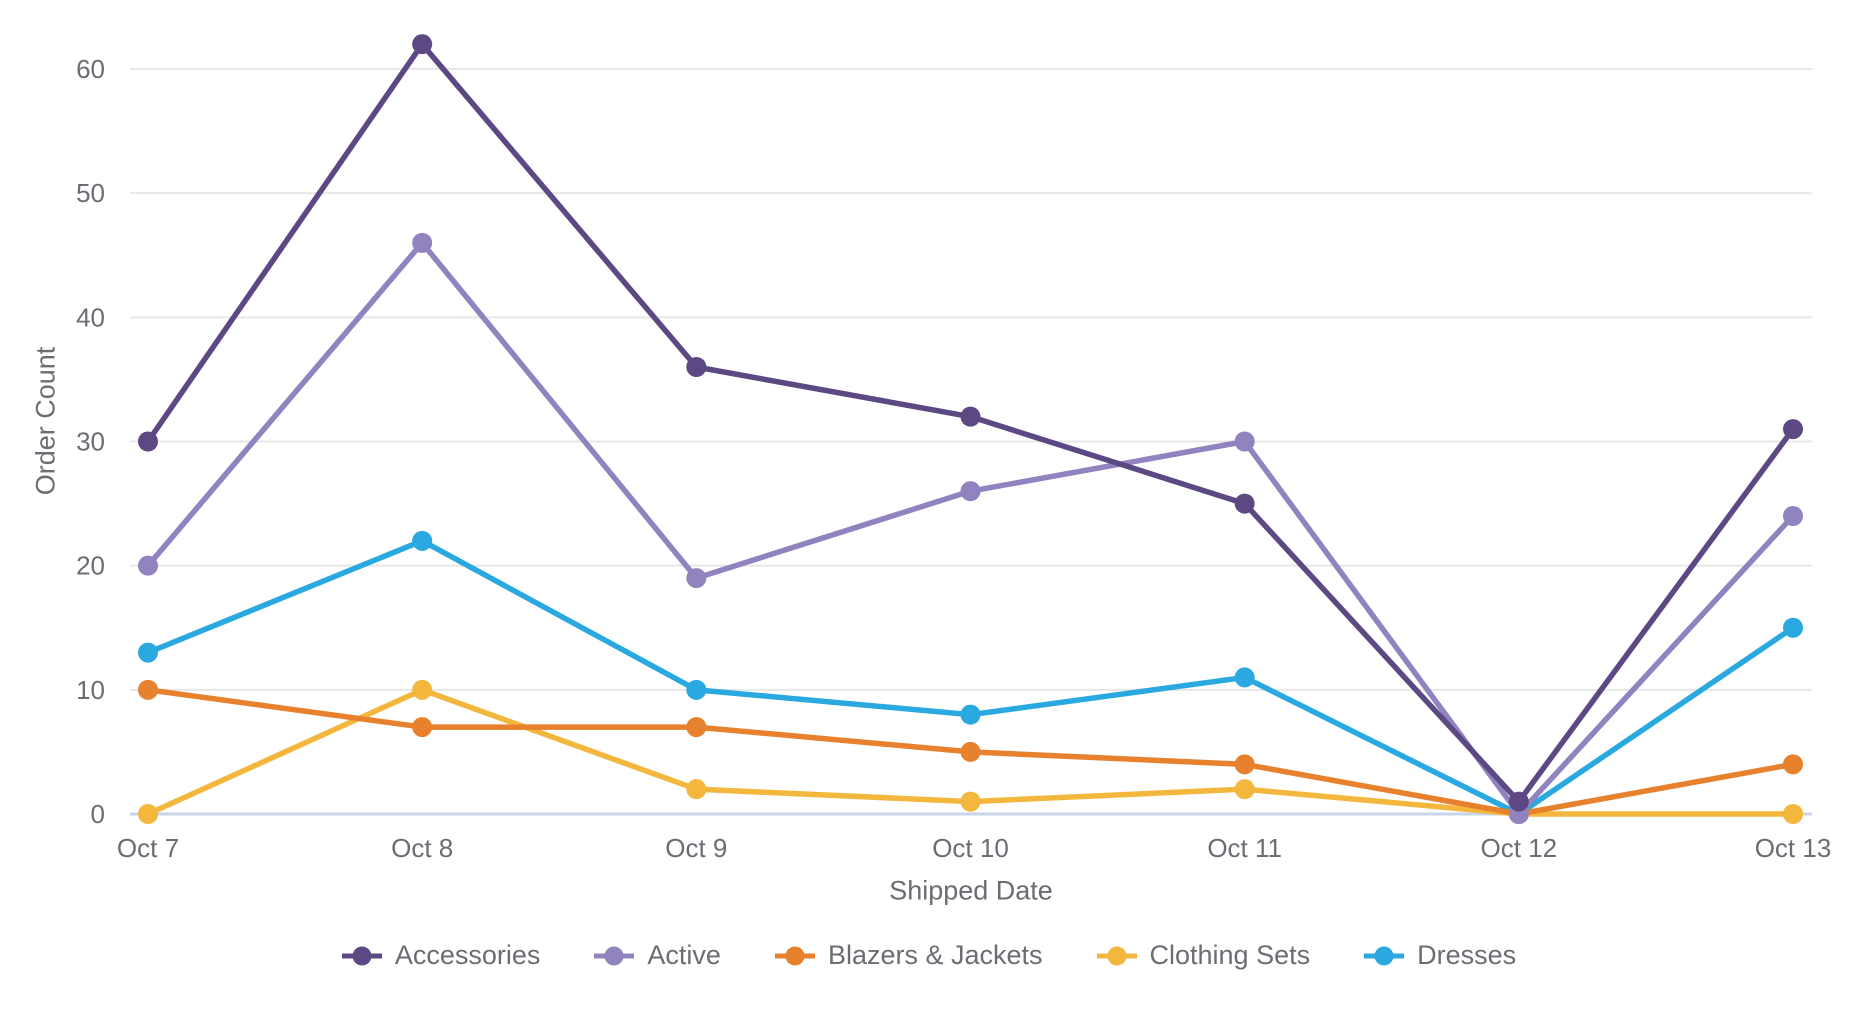  I want to click on y-tick-label: 10, so click(90, 690).